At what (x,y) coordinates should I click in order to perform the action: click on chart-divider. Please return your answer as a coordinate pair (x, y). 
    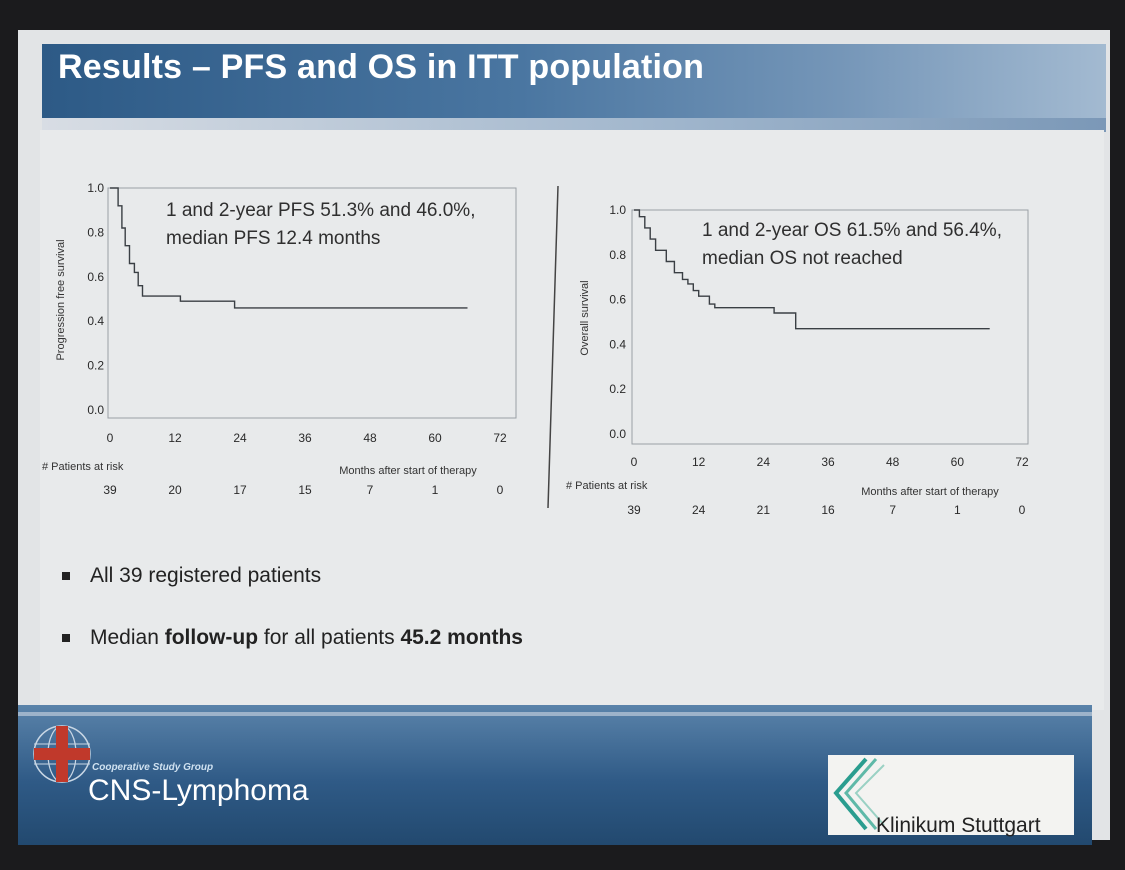
    Looking at the image, I should click on (553, 347).